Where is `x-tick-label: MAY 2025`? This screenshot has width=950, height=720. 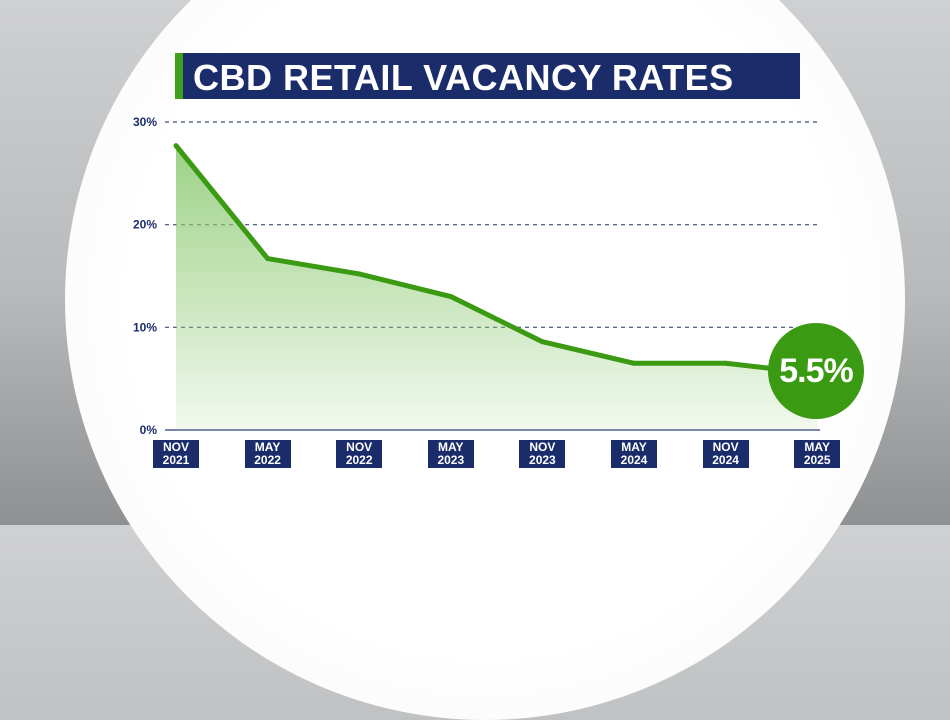 x-tick-label: MAY 2025 is located at coordinates (817, 454).